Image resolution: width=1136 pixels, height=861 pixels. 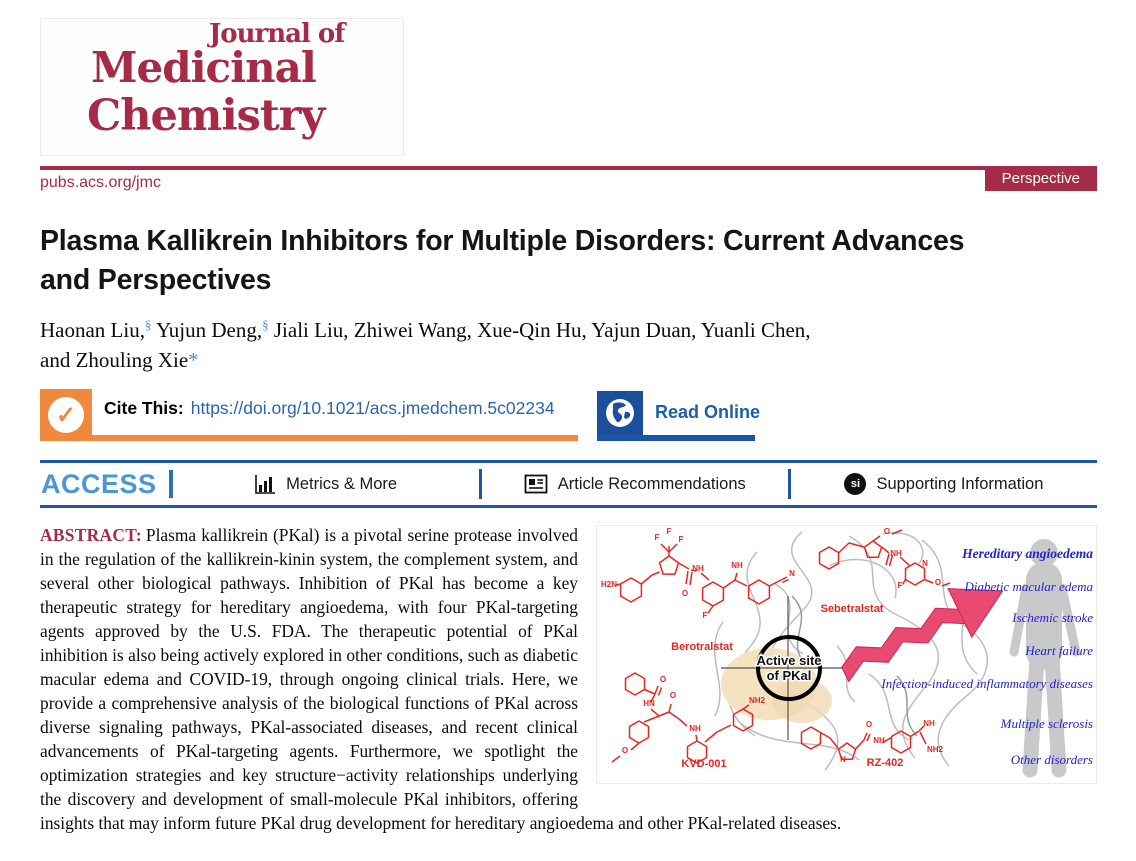 What do you see at coordinates (204, 67) in the screenshot?
I see `journal-logo-name-1: Medicinal` at bounding box center [204, 67].